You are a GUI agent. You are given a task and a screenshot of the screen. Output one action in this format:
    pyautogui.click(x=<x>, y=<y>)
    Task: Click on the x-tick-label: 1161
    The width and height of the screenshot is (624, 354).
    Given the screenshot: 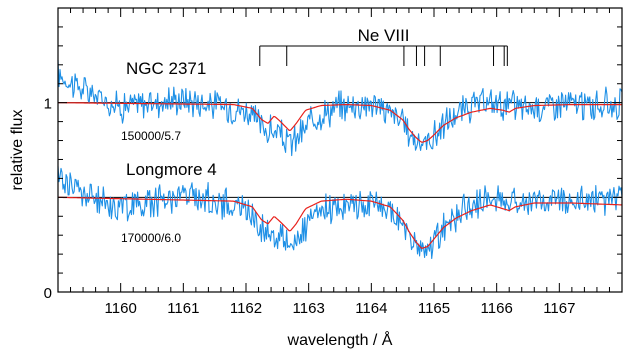 What is the action you would take?
    pyautogui.click(x=183, y=308)
    